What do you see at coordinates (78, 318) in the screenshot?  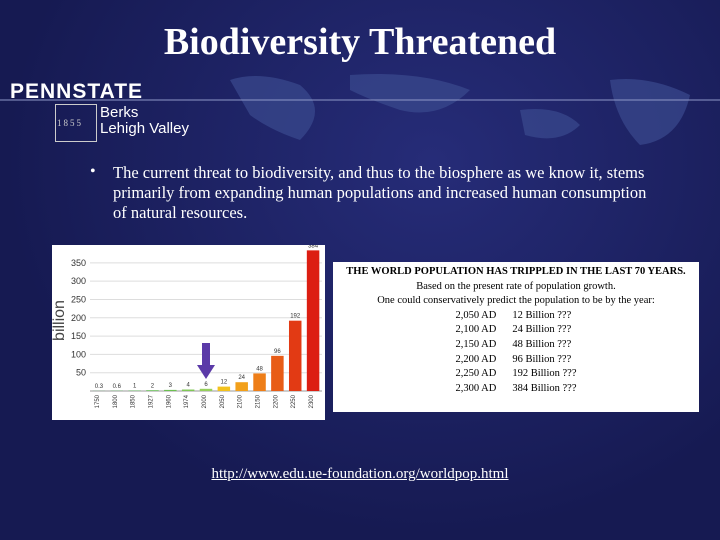 I see `y-tick-label: 200` at bounding box center [78, 318].